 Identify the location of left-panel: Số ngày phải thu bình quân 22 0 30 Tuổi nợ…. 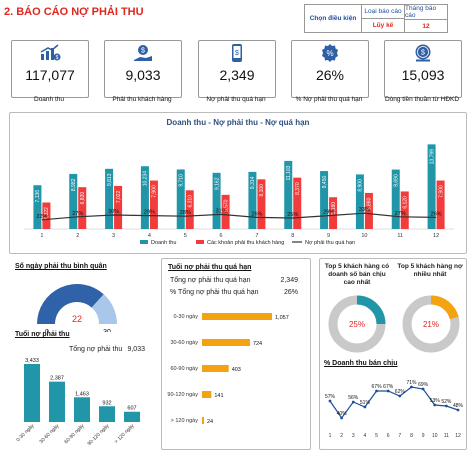
(79, 355).